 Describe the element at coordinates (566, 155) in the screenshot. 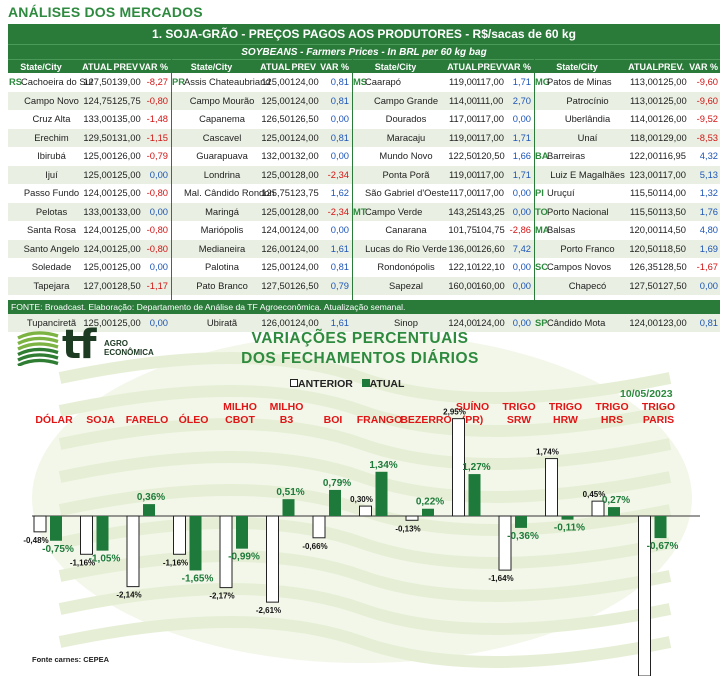

I see `city-name: Barreiras` at that location.